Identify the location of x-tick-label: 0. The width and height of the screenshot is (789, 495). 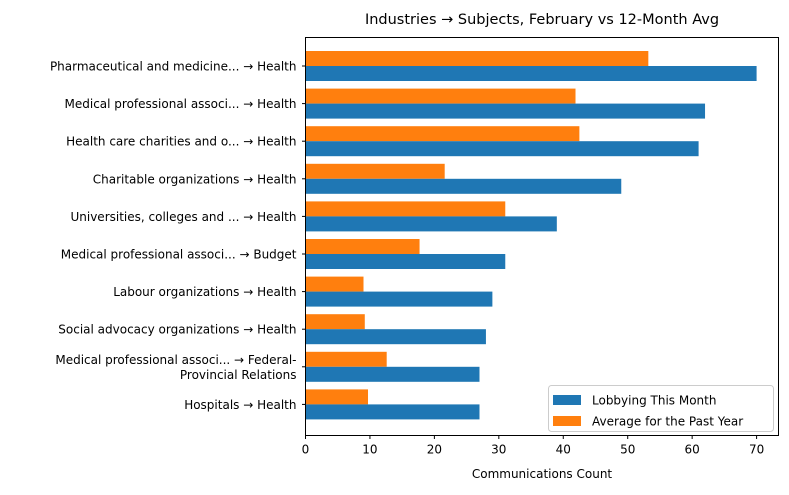
(306, 450).